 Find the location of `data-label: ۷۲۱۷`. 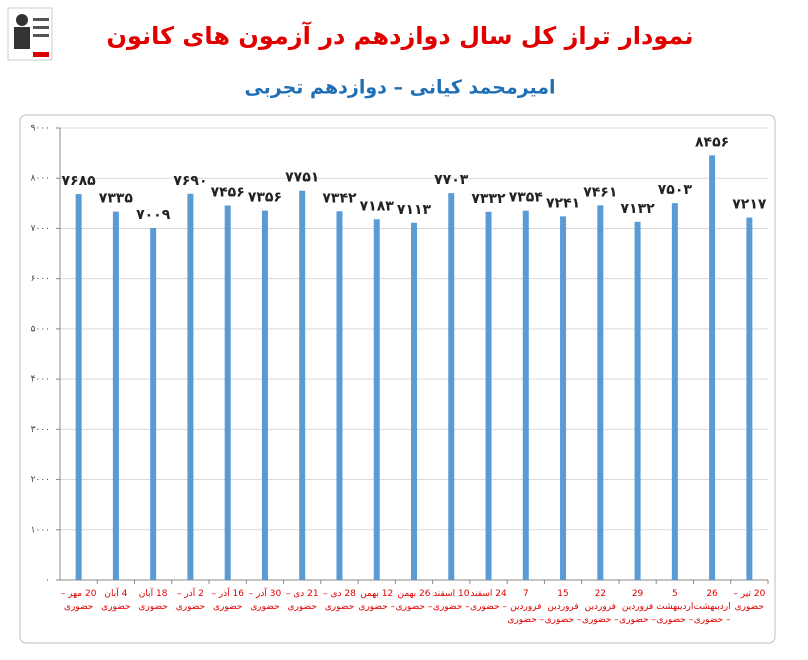

data-label: ۷۲۱۷ is located at coordinates (749, 205).